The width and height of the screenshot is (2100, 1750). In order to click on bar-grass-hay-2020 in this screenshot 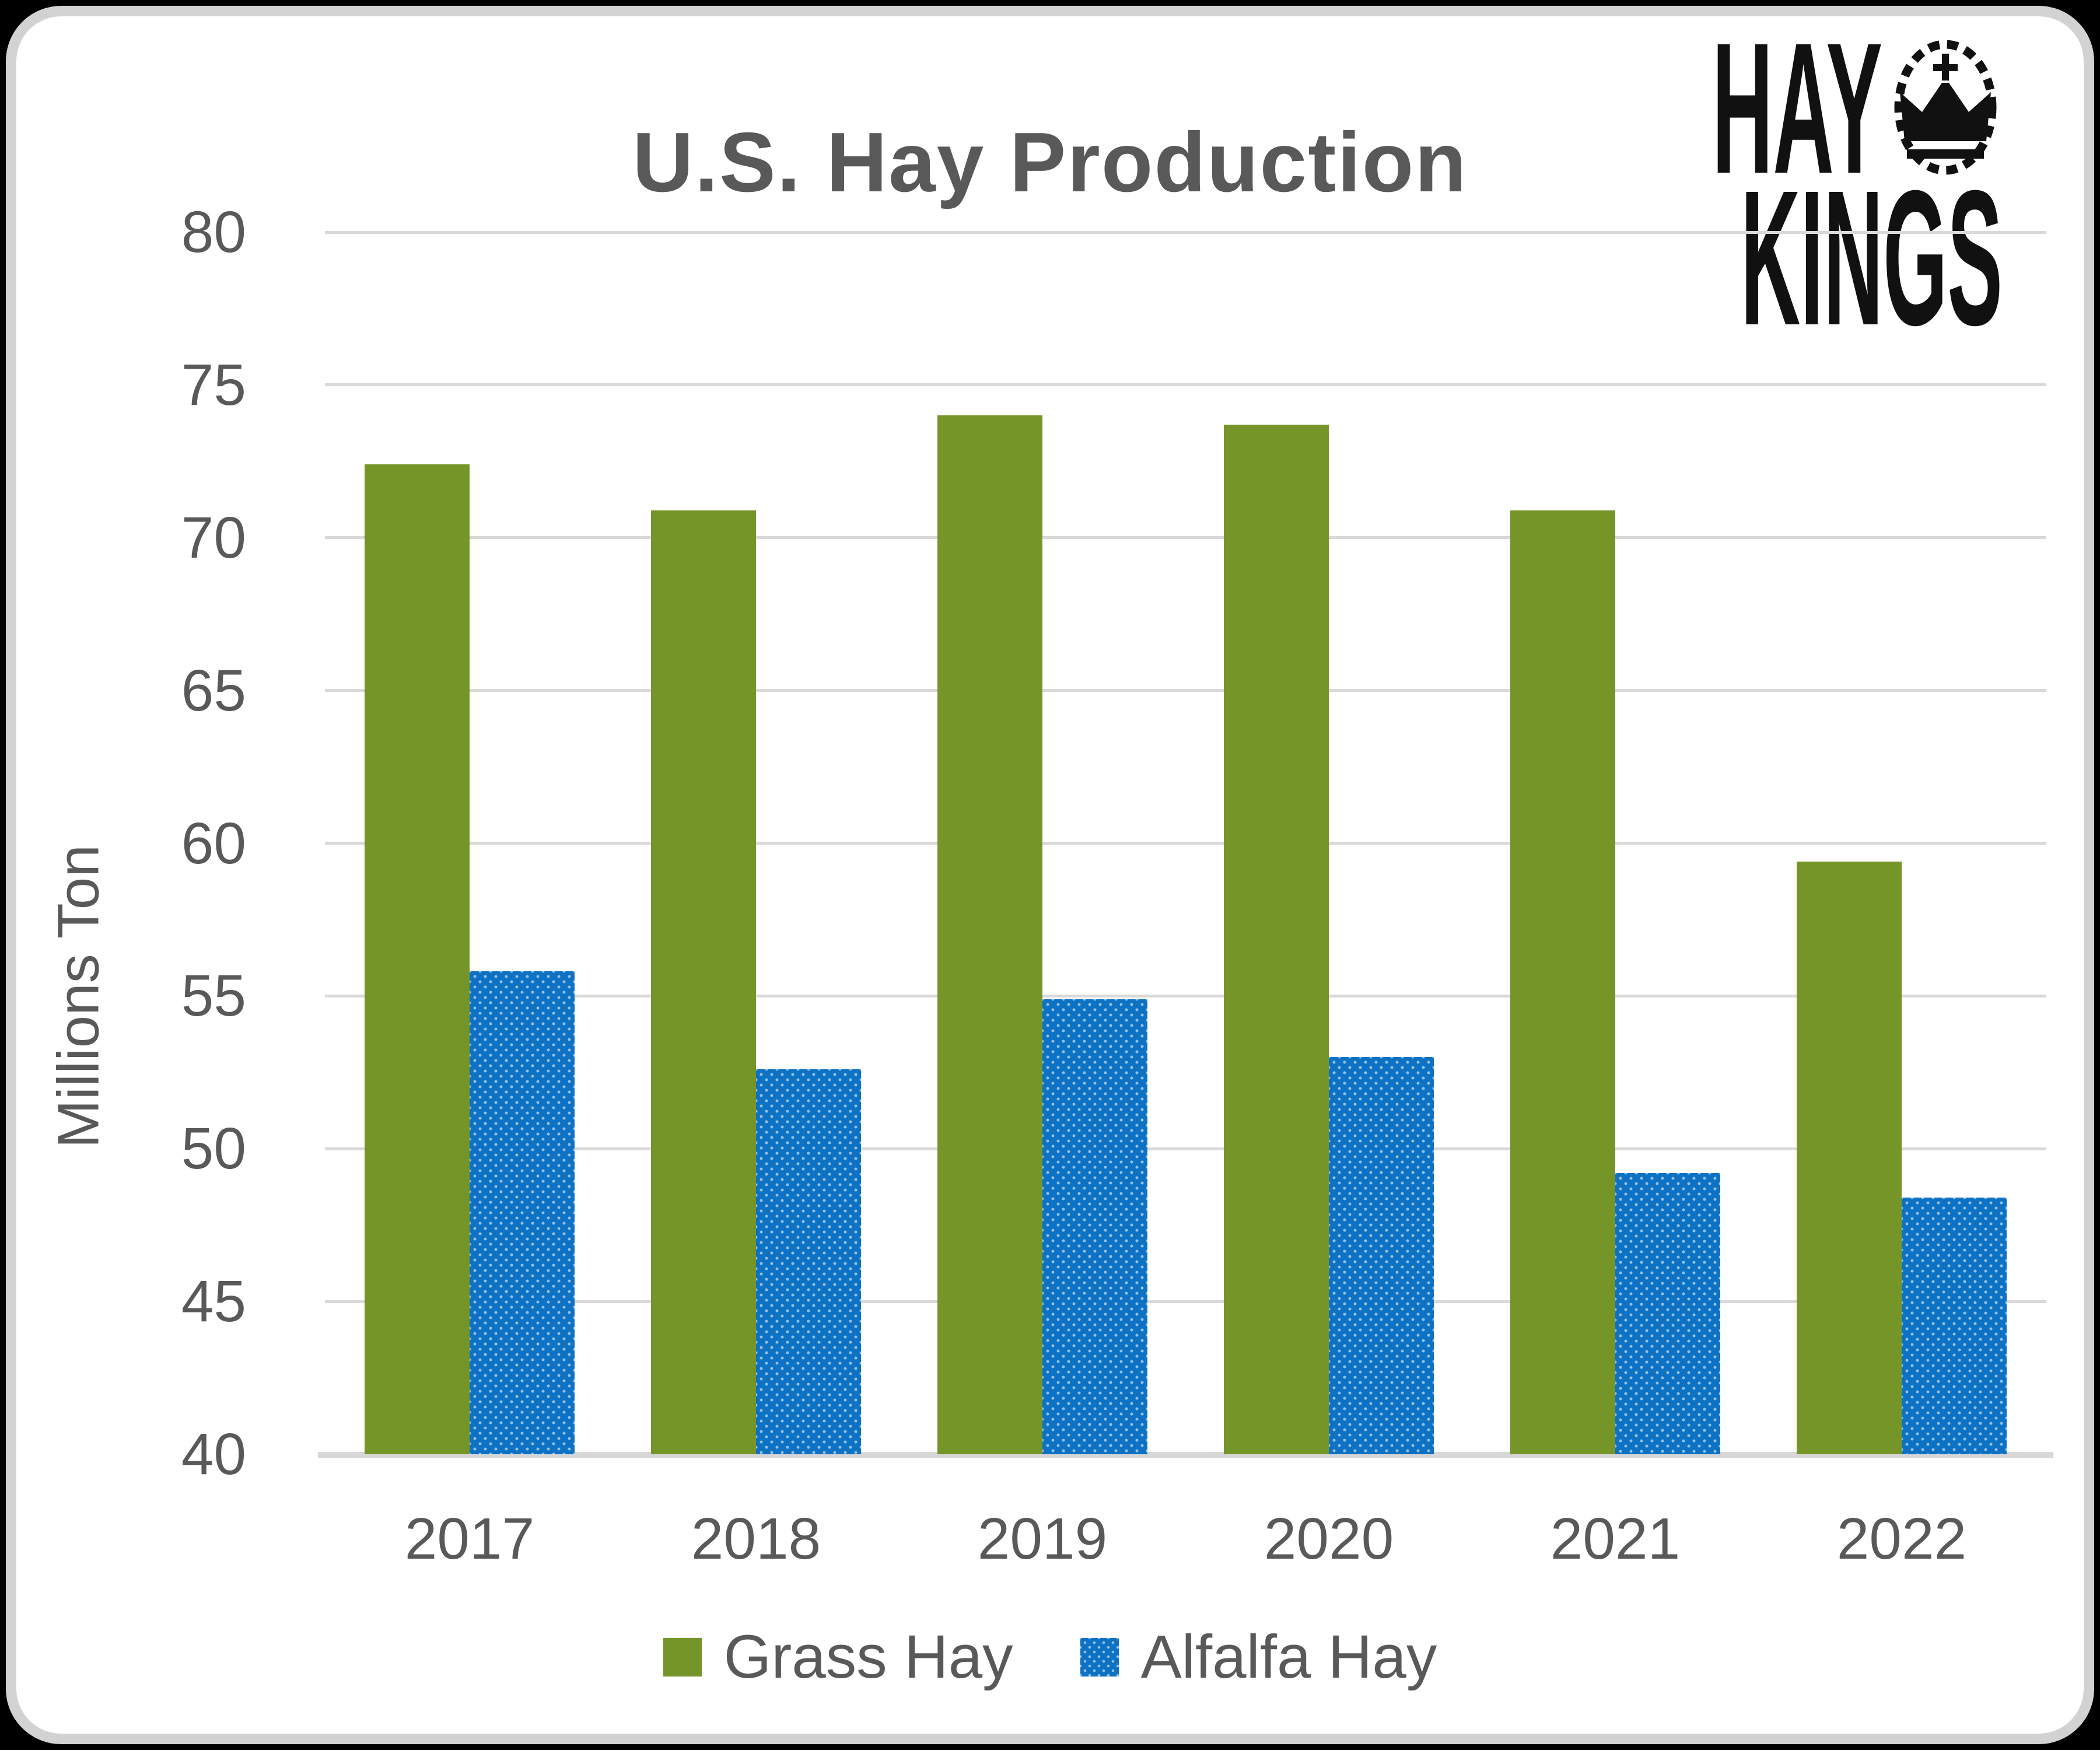, I will do `click(1276, 939)`.